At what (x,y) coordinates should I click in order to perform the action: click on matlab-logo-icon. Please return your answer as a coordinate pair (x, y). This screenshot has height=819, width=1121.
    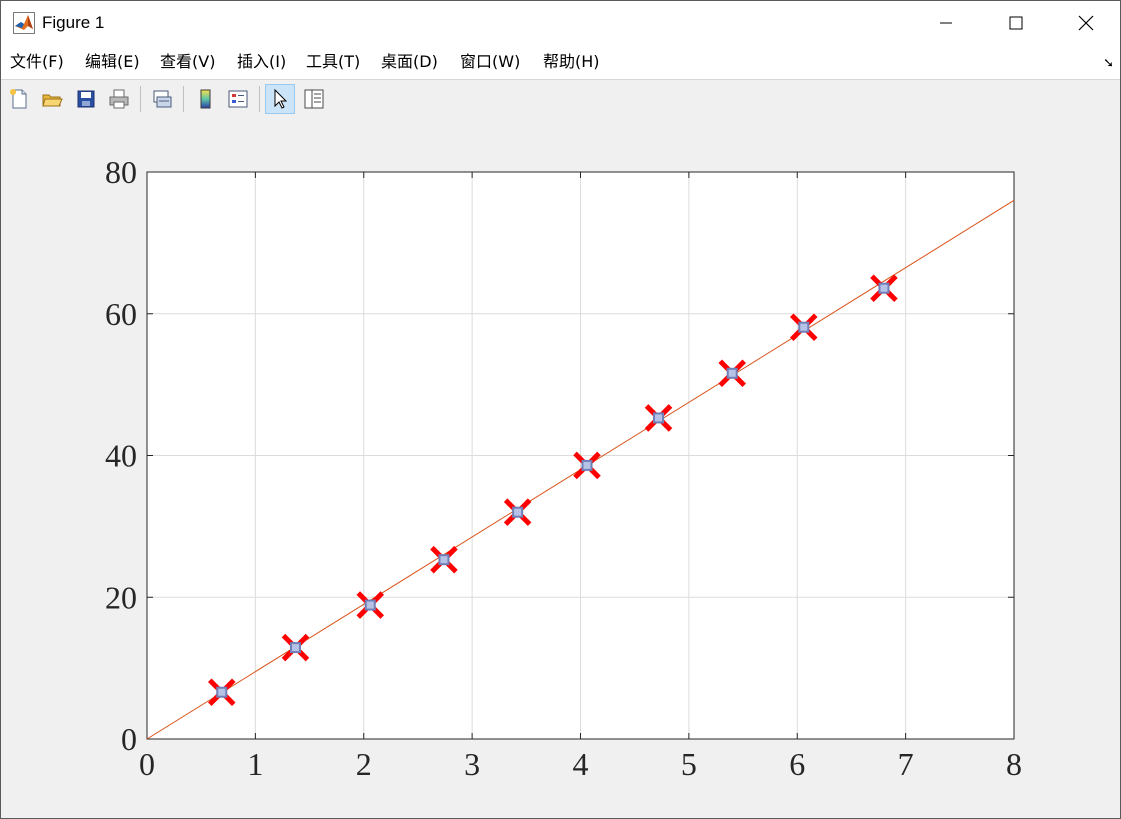
    Looking at the image, I should click on (24, 23).